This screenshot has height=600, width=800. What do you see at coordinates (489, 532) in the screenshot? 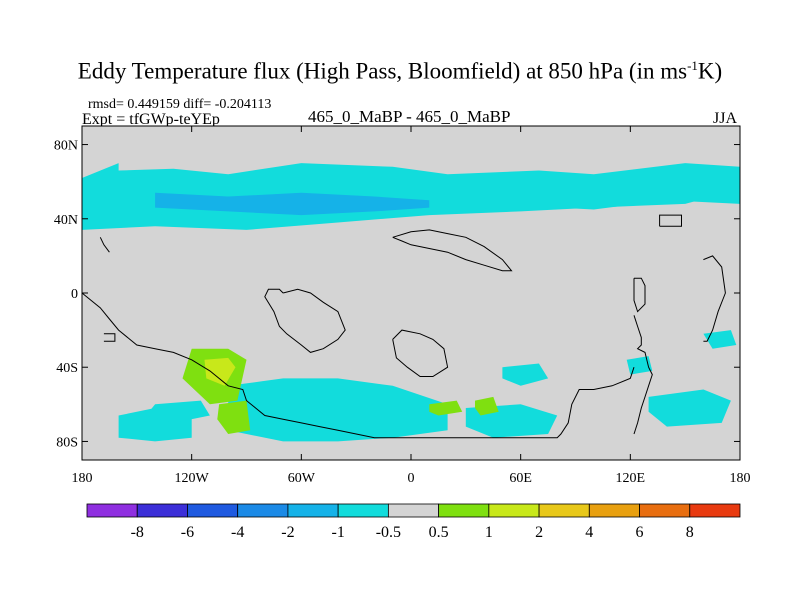
I see `colorbar-label-7: 1` at bounding box center [489, 532].